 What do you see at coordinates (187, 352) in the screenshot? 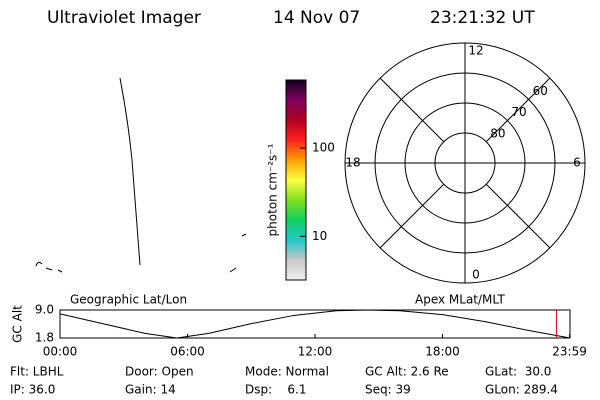
I see `x-tick-label: 06:00` at bounding box center [187, 352].